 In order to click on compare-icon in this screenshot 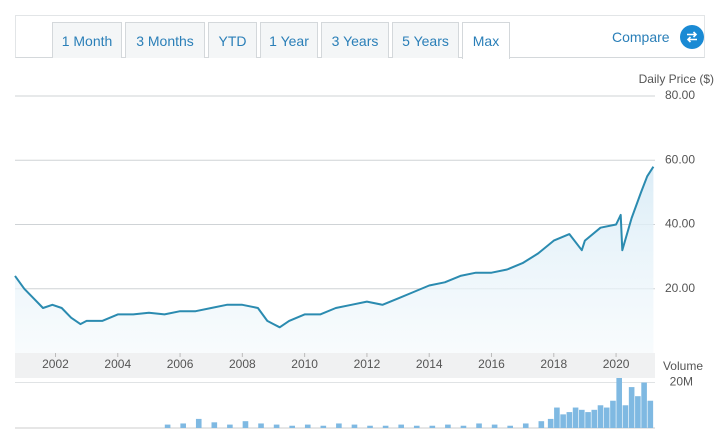, I will do `click(691, 37)`.